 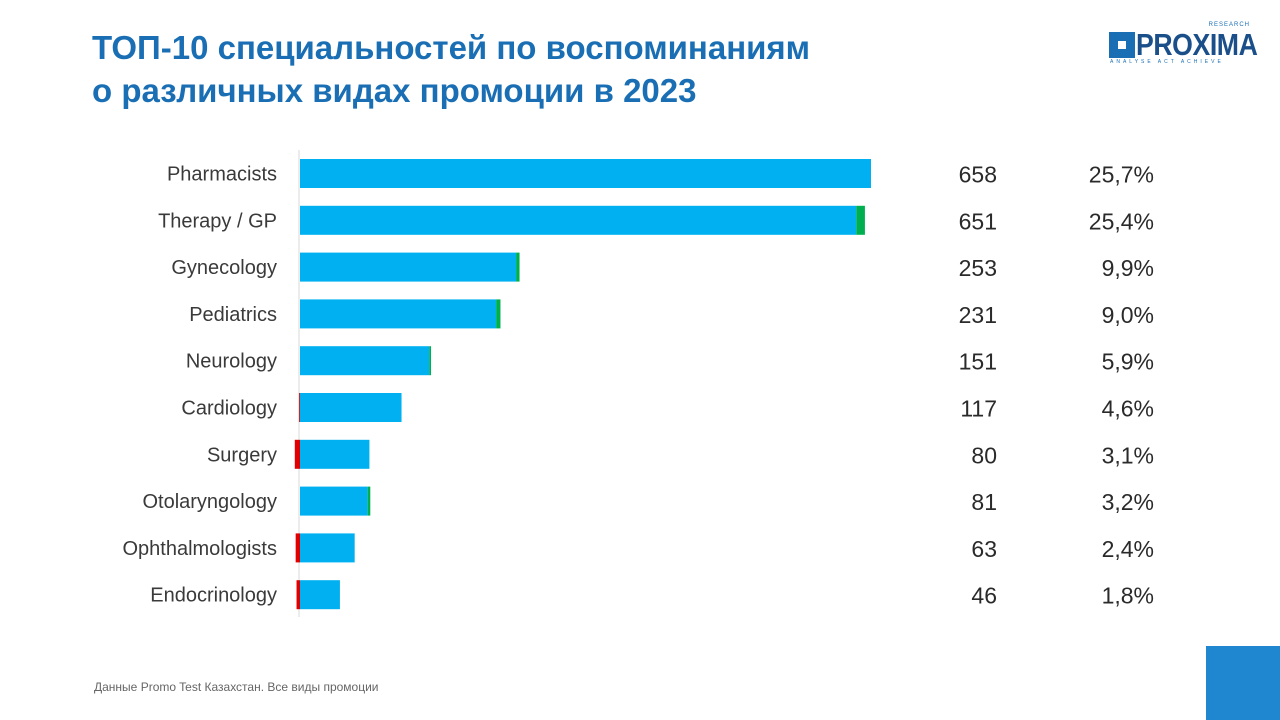 What do you see at coordinates (984, 502) in the screenshot?
I see `value-label: 81` at bounding box center [984, 502].